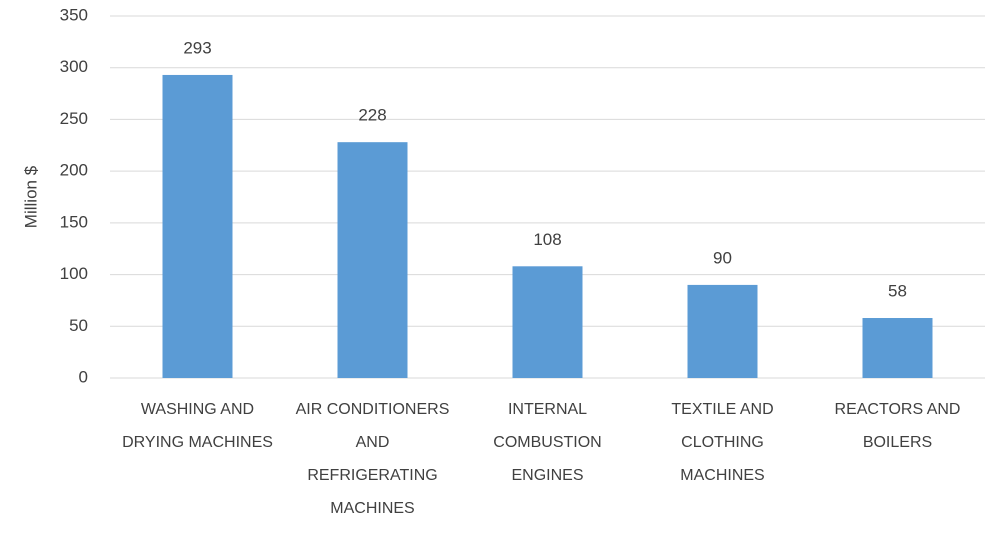  Describe the element at coordinates (197, 426) in the screenshot. I see `x-tick-label: WASHING AND DRYING MACHINES` at that location.